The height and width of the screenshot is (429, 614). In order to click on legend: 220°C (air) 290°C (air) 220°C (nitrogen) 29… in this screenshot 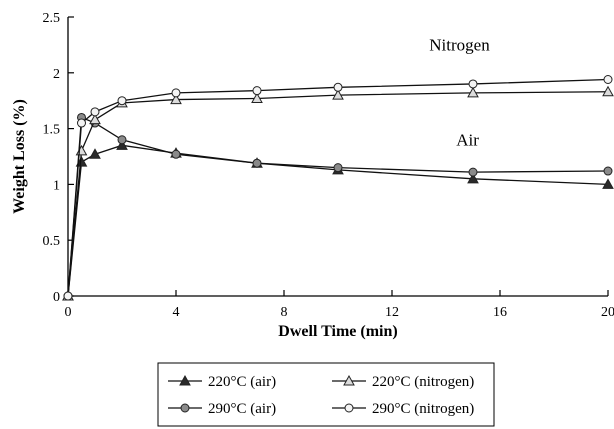, I will do `click(326, 394)`.